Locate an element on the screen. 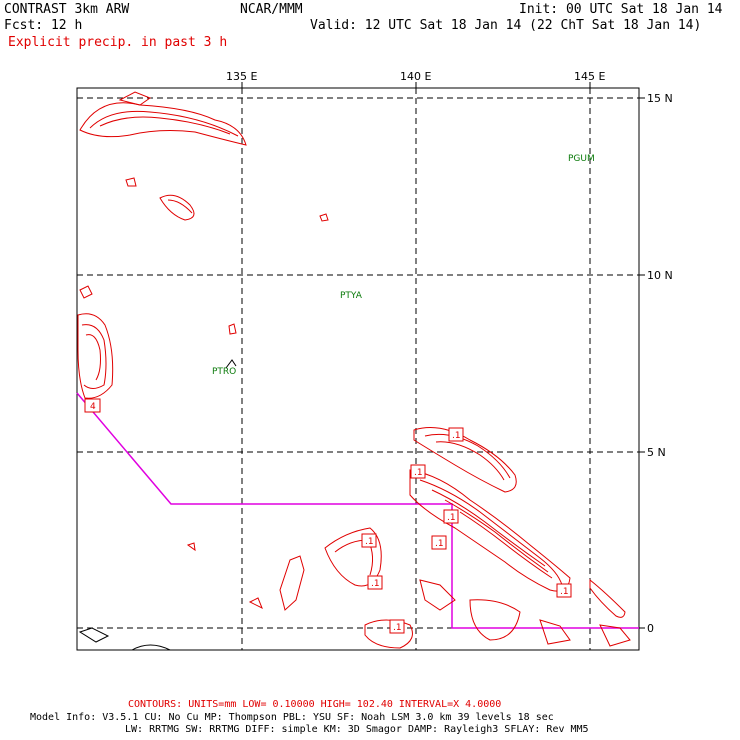  model-title: CONTRAST 3km ARW is located at coordinates (67, 9).